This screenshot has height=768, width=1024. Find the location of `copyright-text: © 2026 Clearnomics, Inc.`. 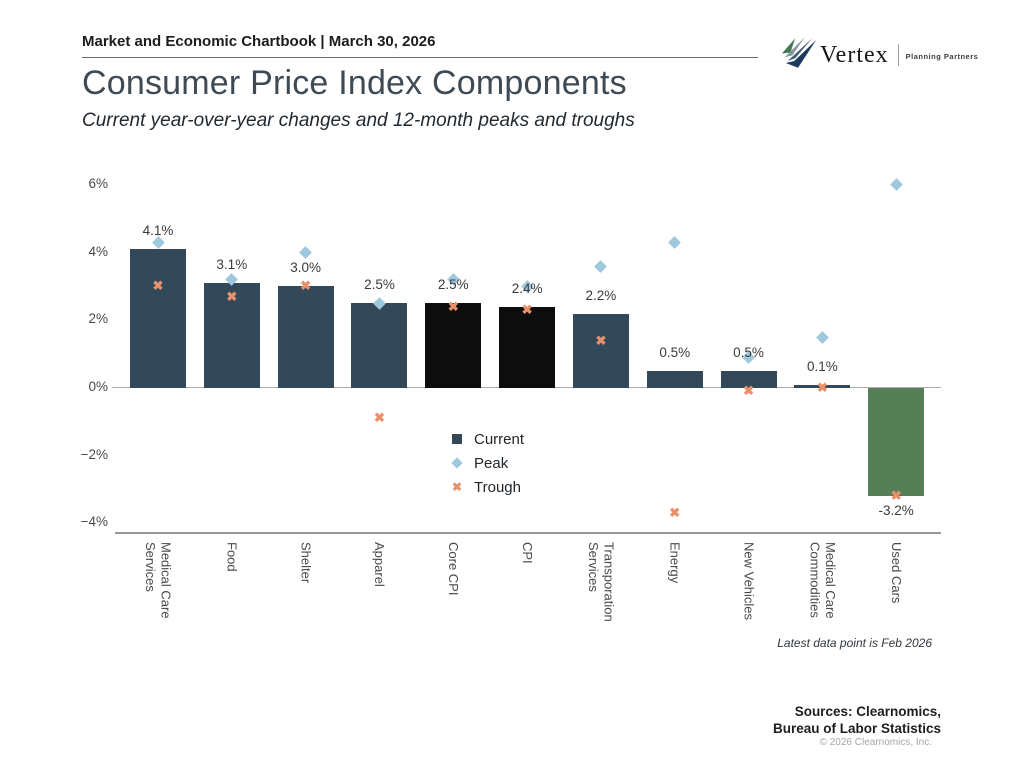

copyright-text: © 2026 Clearnomics, Inc. is located at coordinates (875, 742).